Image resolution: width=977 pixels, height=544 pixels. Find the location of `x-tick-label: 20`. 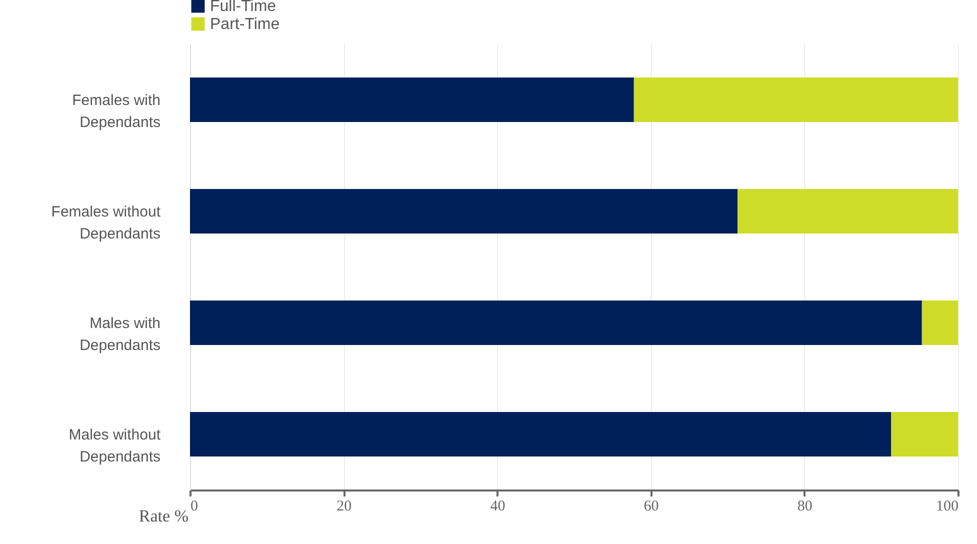

x-tick-label: 20 is located at coordinates (344, 506).